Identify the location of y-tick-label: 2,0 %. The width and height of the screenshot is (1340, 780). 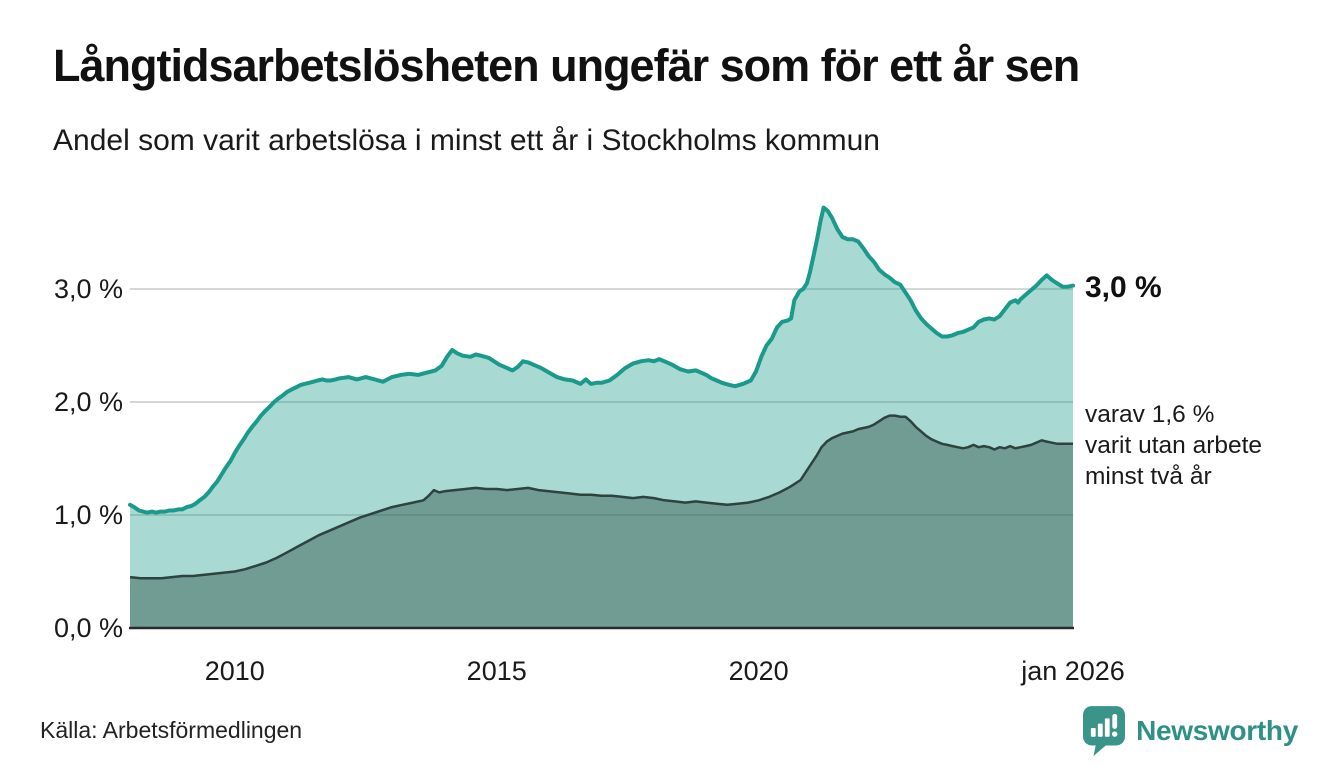
(88, 402).